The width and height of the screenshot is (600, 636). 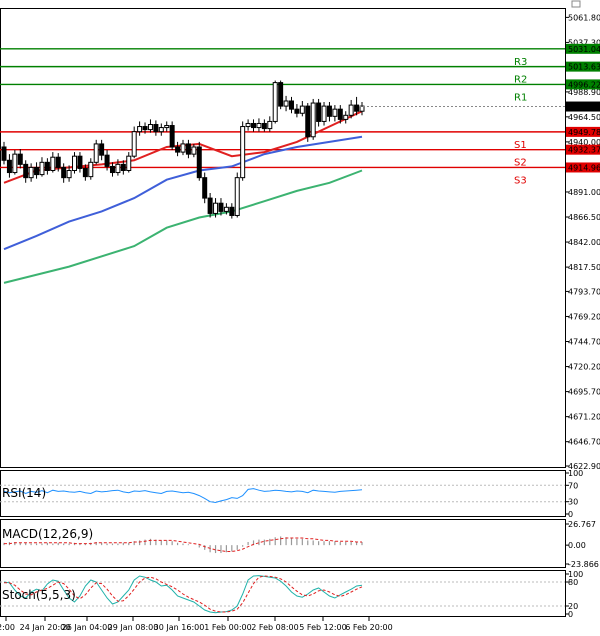 What do you see at coordinates (575, 473) in the screenshot?
I see `rsi-tick-label: 100` at bounding box center [575, 473].